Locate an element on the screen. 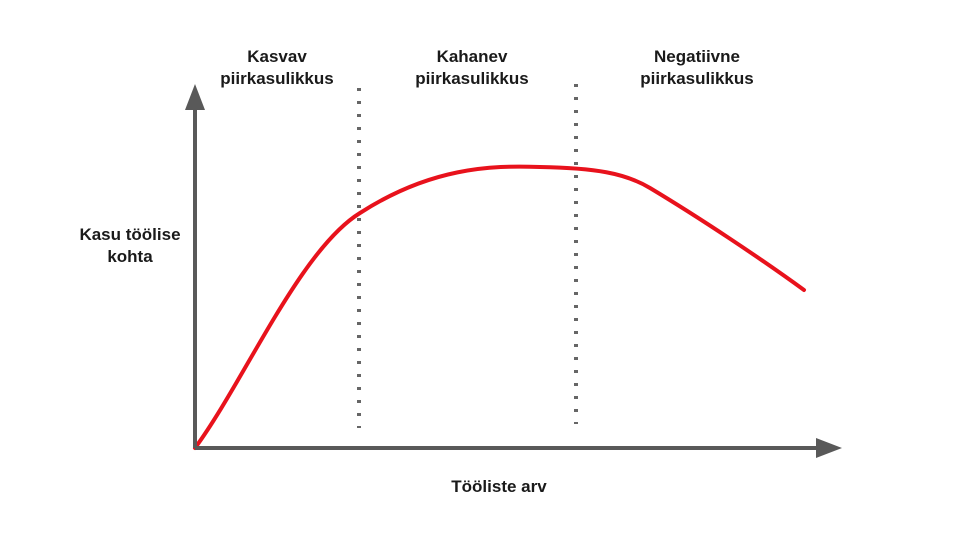 This screenshot has height=540, width=960. x-axis-label: Tööliste arv is located at coordinates (499, 487).